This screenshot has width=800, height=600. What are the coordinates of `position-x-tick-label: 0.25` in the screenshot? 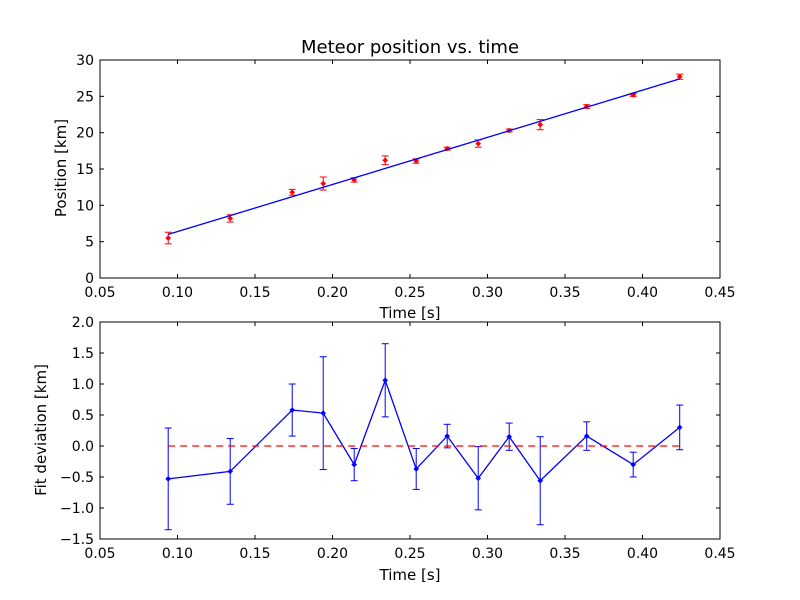 It's located at (409, 293).